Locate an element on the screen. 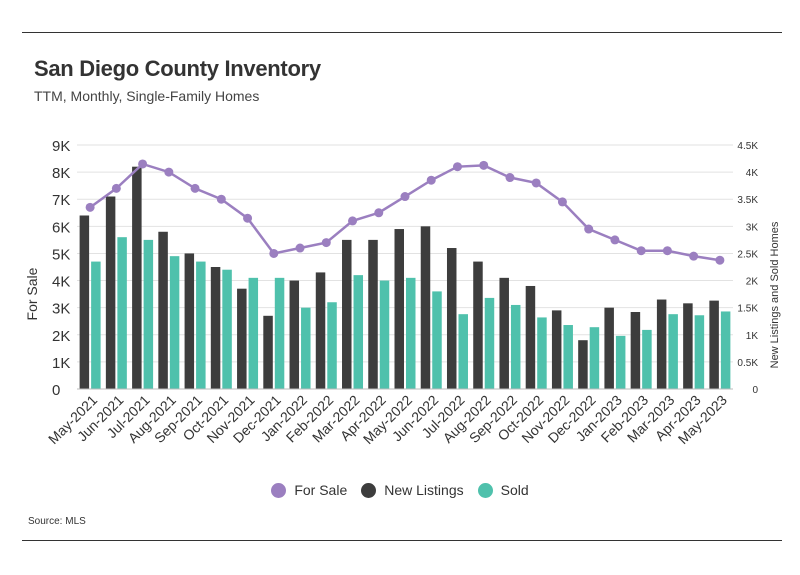  right-tick-label: 2.5K is located at coordinates (747, 254).